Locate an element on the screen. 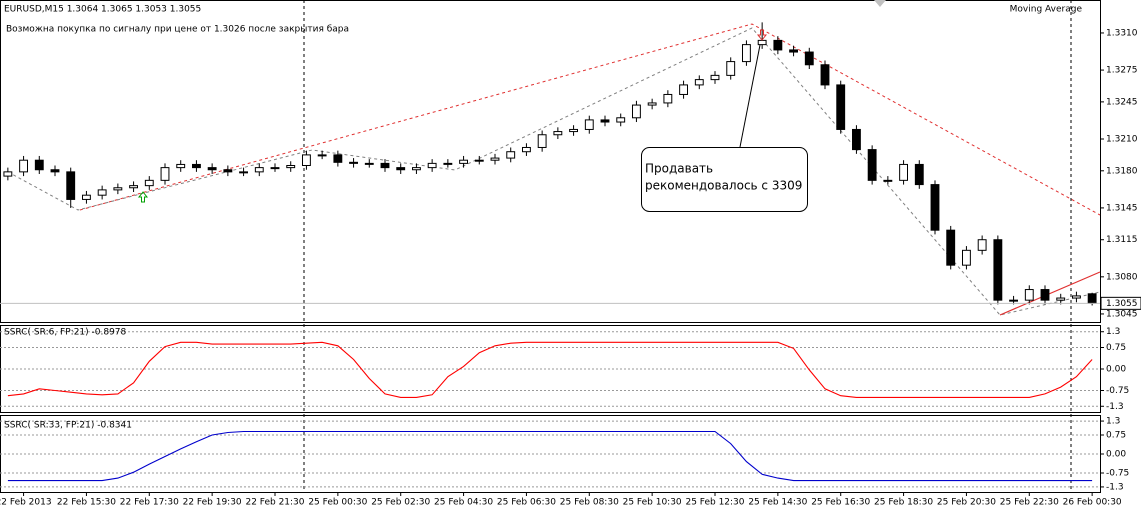  y-tick-label: 1.3080 is located at coordinates (1122, 277).